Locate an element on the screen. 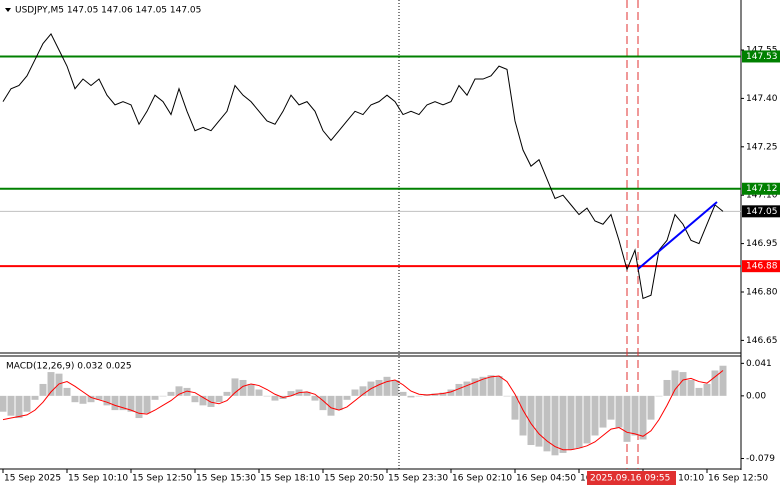 The height and width of the screenshot is (489, 781). x-tick-label: 15 Sep 20:50 is located at coordinates (354, 479).